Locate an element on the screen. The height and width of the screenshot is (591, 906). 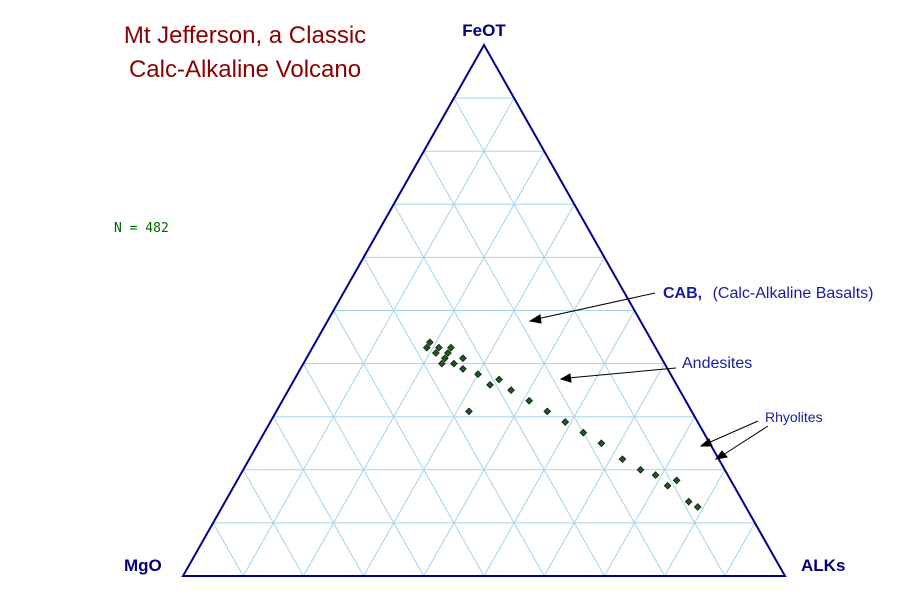
andesites-arrowhead is located at coordinates (565, 378).